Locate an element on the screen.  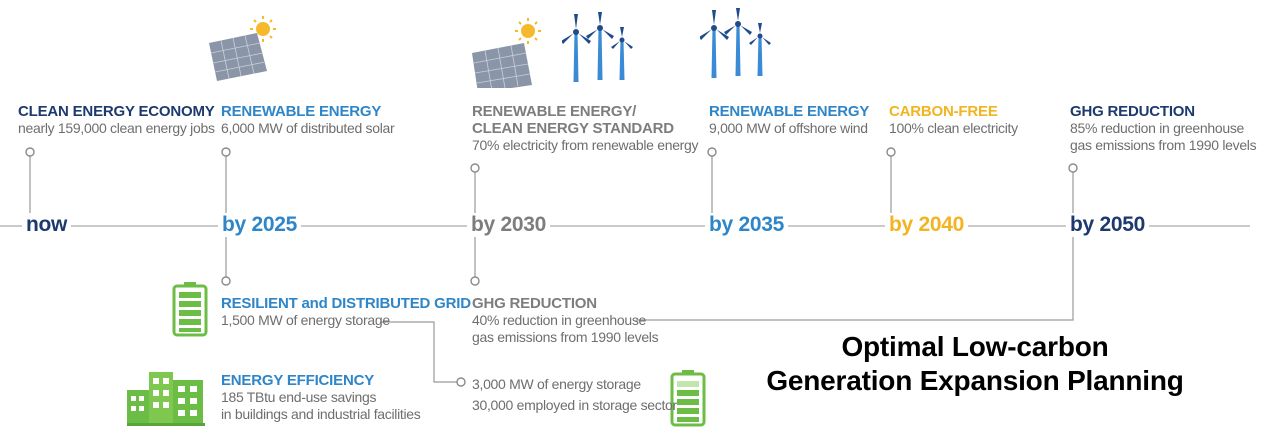
goal-desc: 85% reduction in greenhouse is located at coordinates (1157, 128).